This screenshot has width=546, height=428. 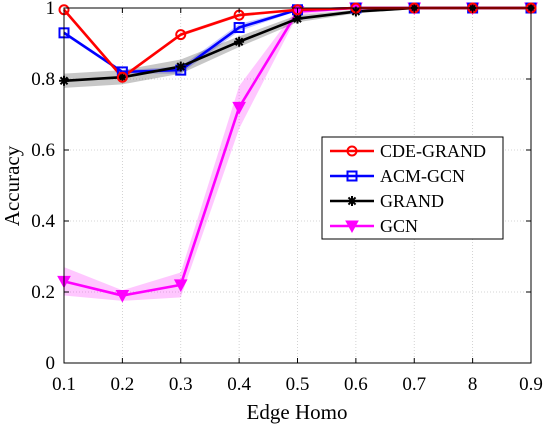 What do you see at coordinates (43, 150) in the screenshot?
I see `y-tick-label: 0.6` at bounding box center [43, 150].